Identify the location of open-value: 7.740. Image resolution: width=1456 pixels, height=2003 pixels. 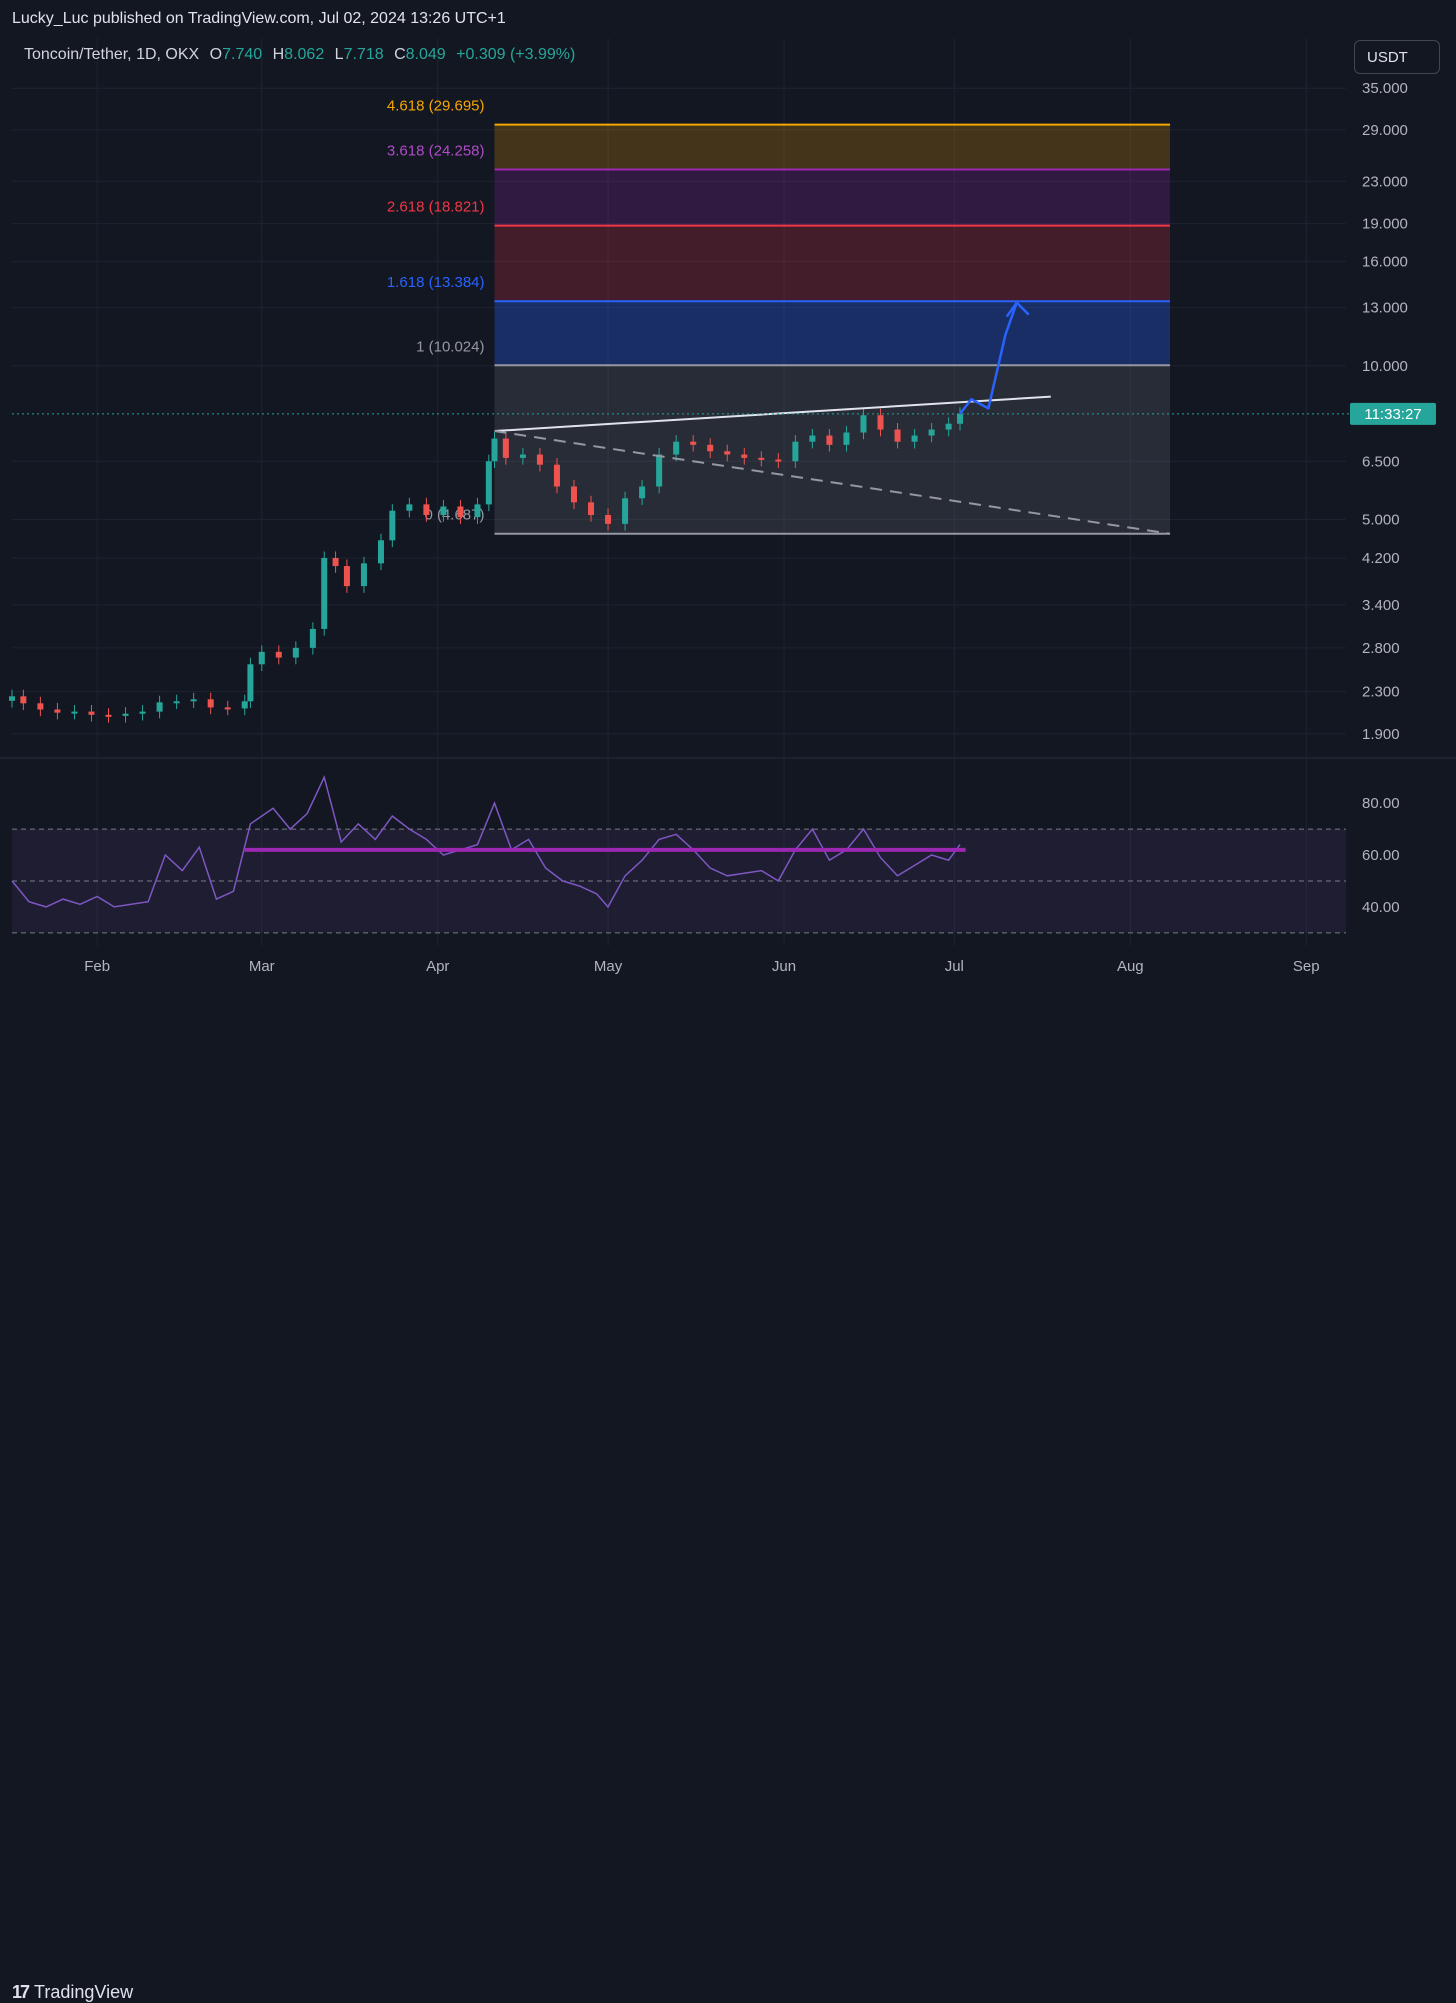
(242, 54).